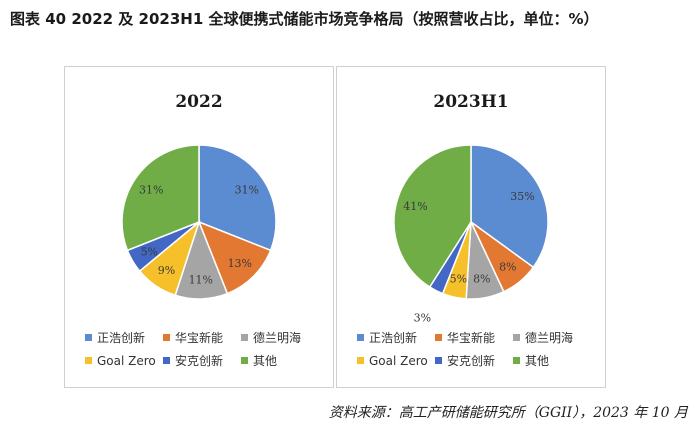 The height and width of the screenshot is (428, 700). What do you see at coordinates (166, 270) in the screenshot?
I see `data-label: 9%` at bounding box center [166, 270].